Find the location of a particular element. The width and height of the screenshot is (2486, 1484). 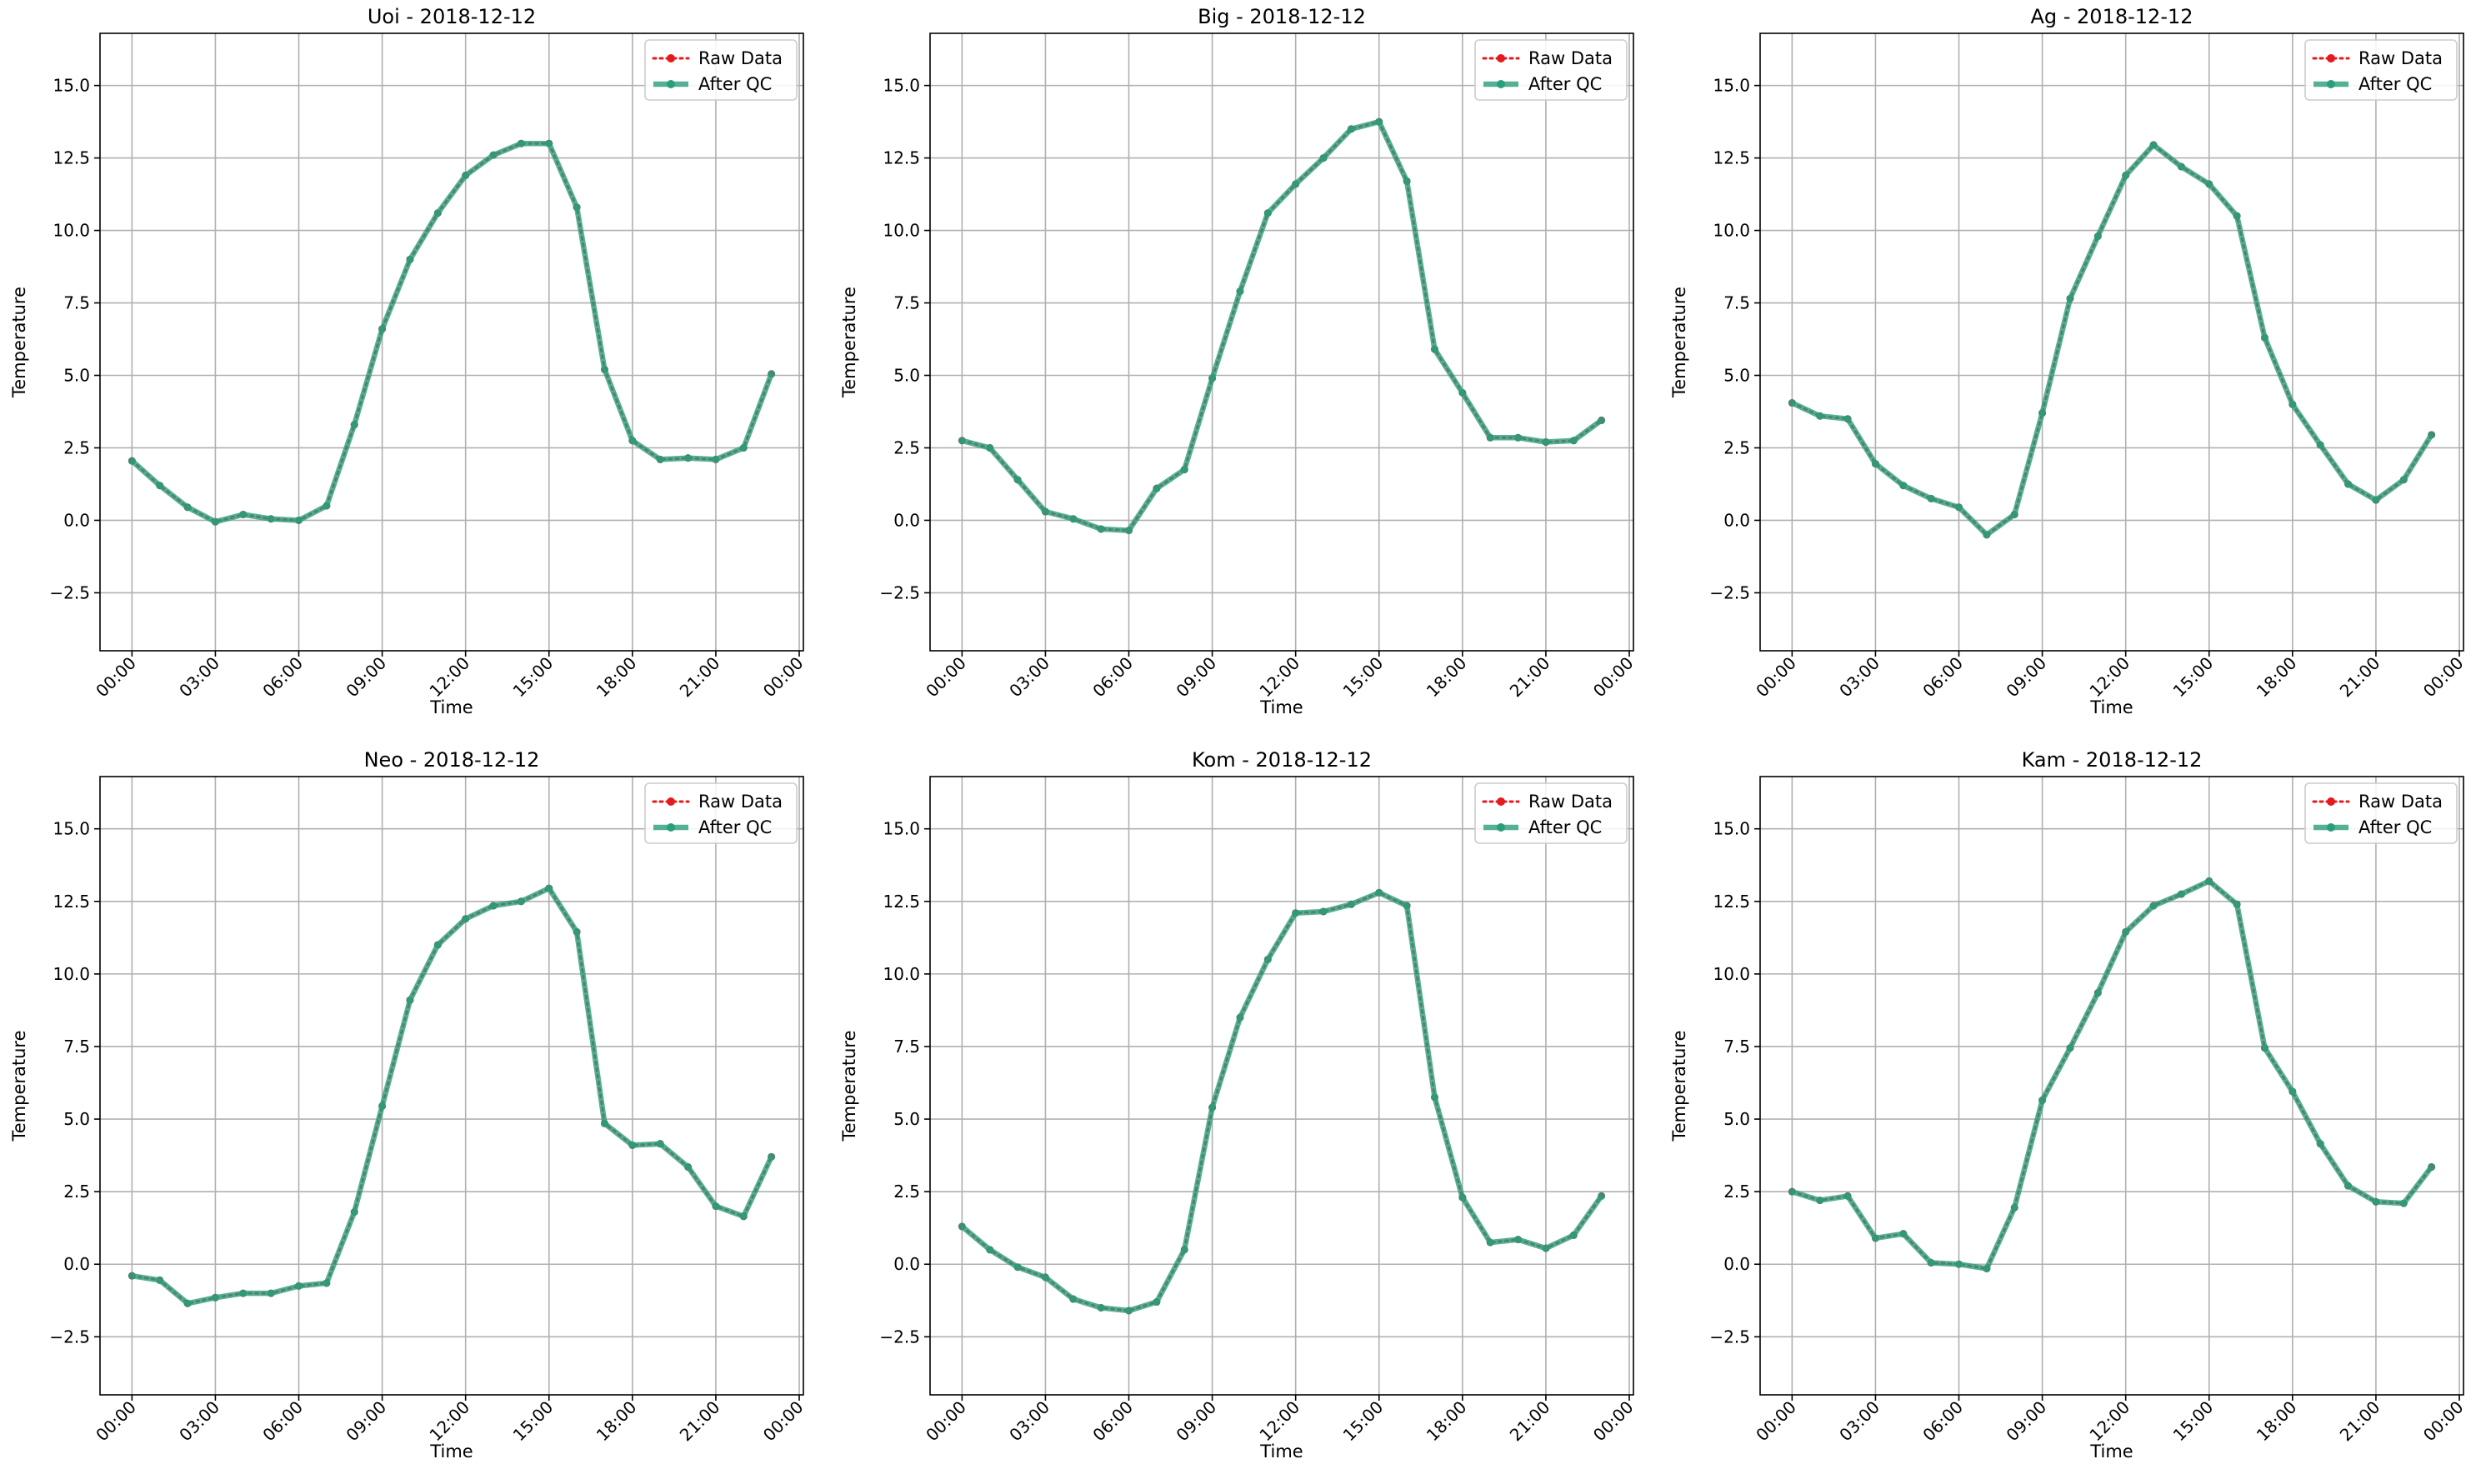

legend: Raw Data After QC is located at coordinates (1551, 70).